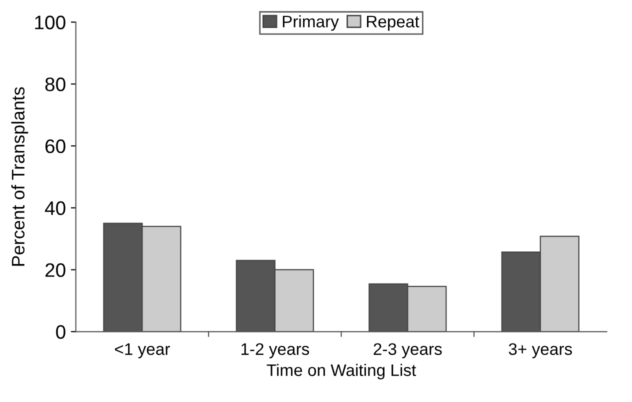  What do you see at coordinates (19, 176) in the screenshot?
I see `y-axis-title: Percent of Transplants` at bounding box center [19, 176].